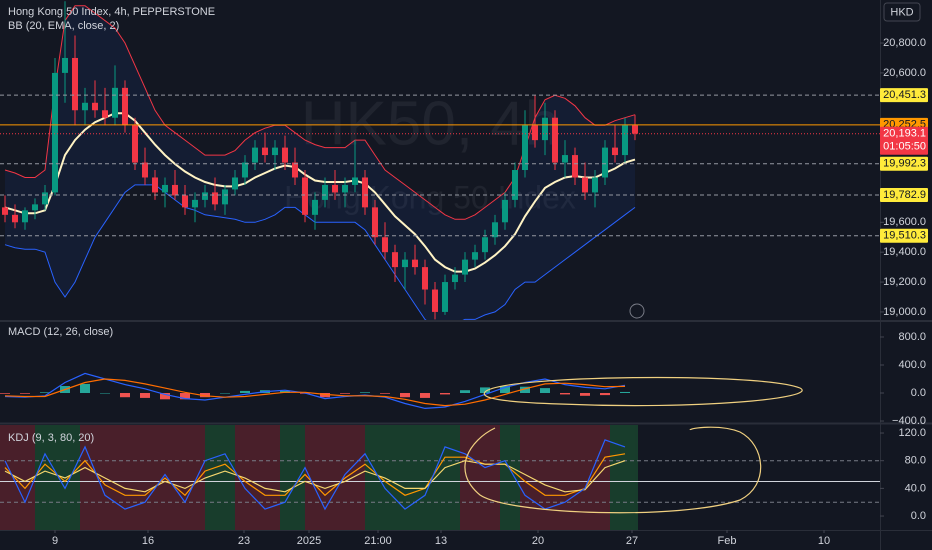 This screenshot has height=550, width=932. What do you see at coordinates (824, 541) in the screenshot?
I see `x-tick-label: 10` at bounding box center [824, 541].